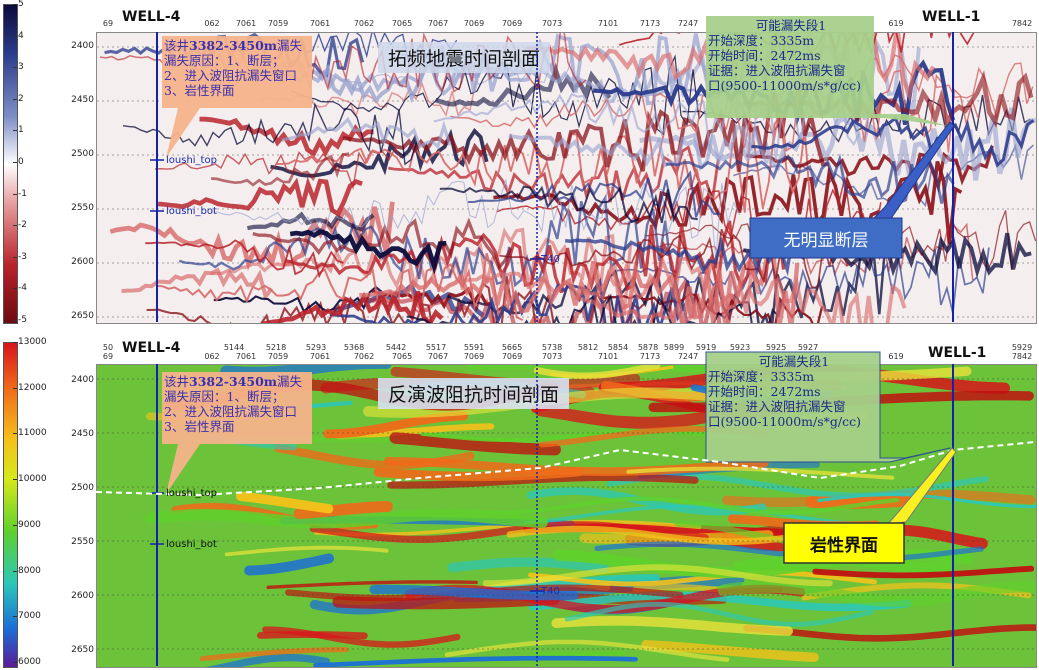 Image resolution: width=1039 pixels, height=670 pixels. I want to click on trace-tick: 062, so click(212, 23).